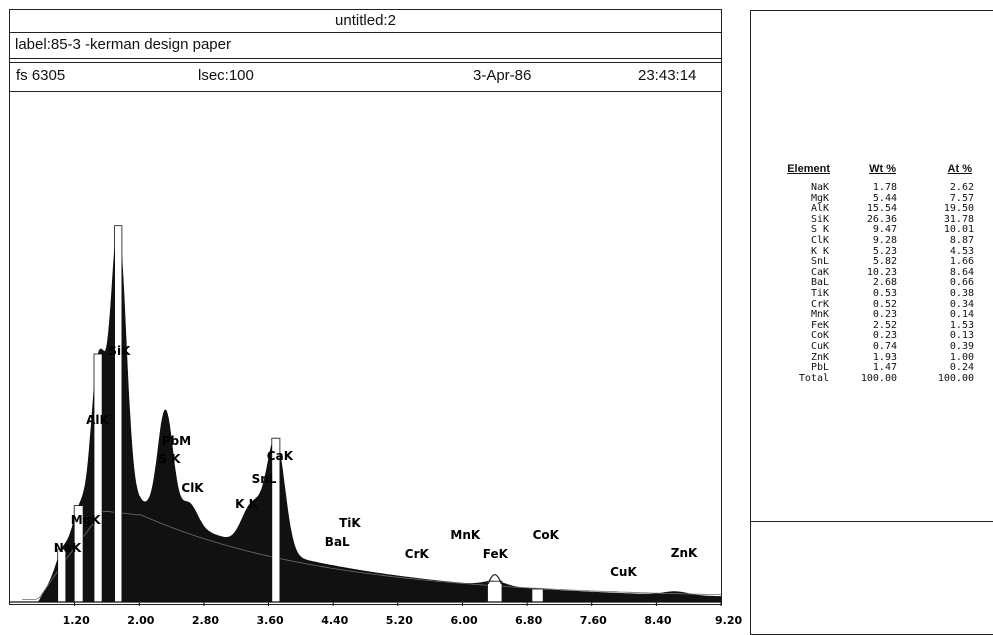  I want to click on wt-percent-cell: 2.52, so click(884, 325).